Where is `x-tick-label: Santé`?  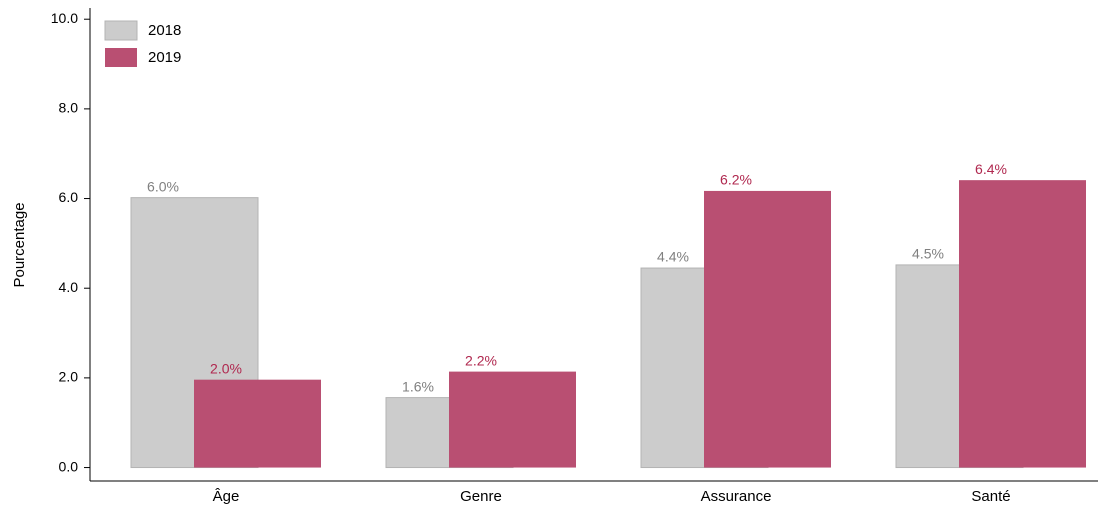
x-tick-label: Santé is located at coordinates (990, 496).